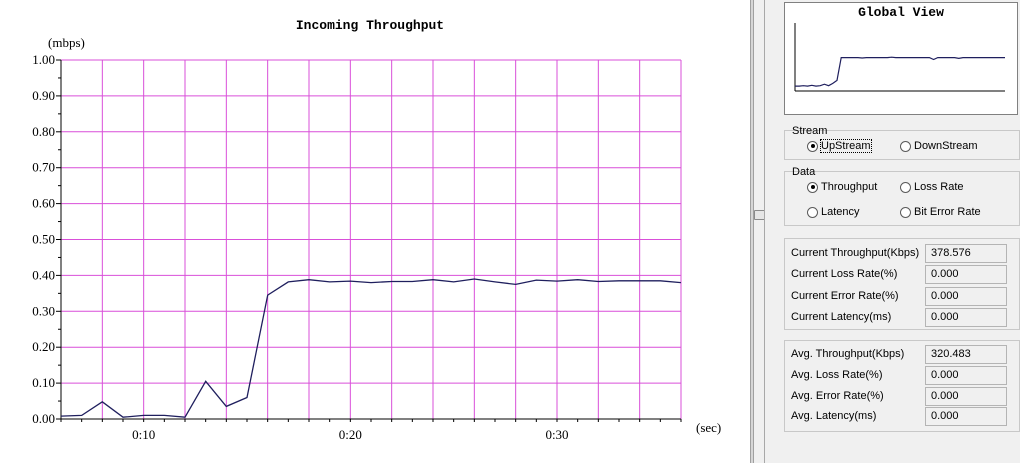 Image resolution: width=1020 pixels, height=463 pixels. What do you see at coordinates (946, 146) in the screenshot?
I see `downstream-radio-label: DownStream` at bounding box center [946, 146].